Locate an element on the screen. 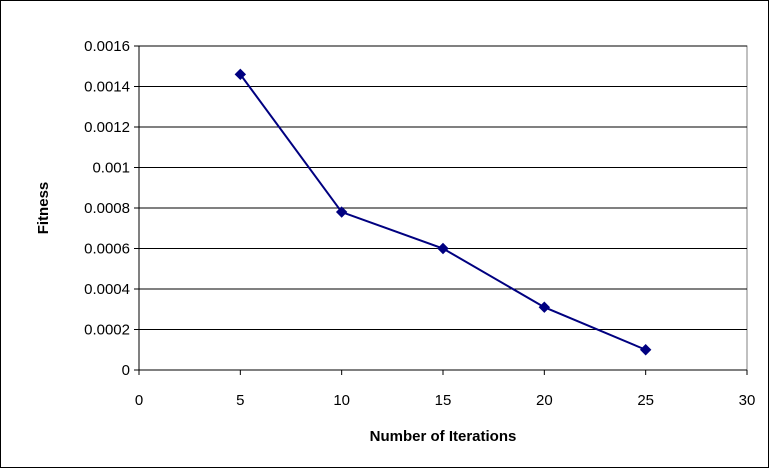 The width and height of the screenshot is (769, 469). x-tick-label: 30 is located at coordinates (747, 400).